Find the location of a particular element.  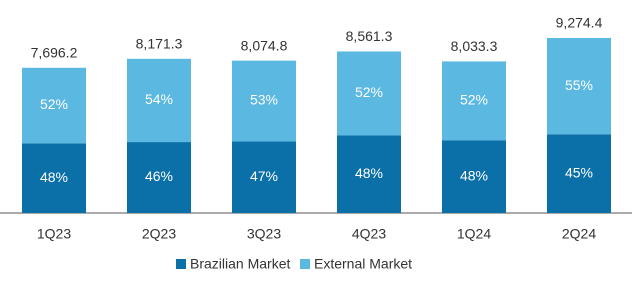

total-label: 7,696.2 is located at coordinates (54, 52).